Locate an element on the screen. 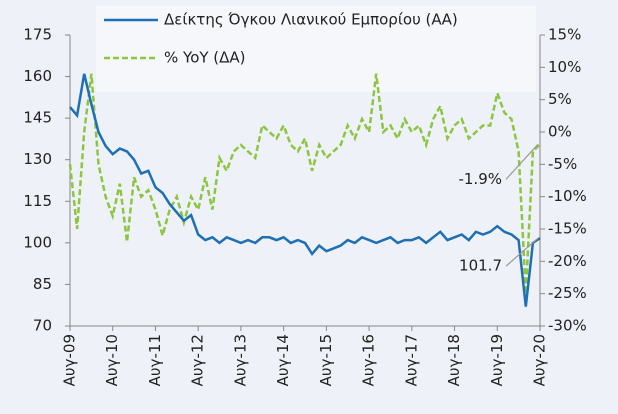 The height and width of the screenshot is (414, 618). legend-label: Δείκτης Όγκου Λιανικού Εμπορίου (ΑΑ) is located at coordinates (311, 20).